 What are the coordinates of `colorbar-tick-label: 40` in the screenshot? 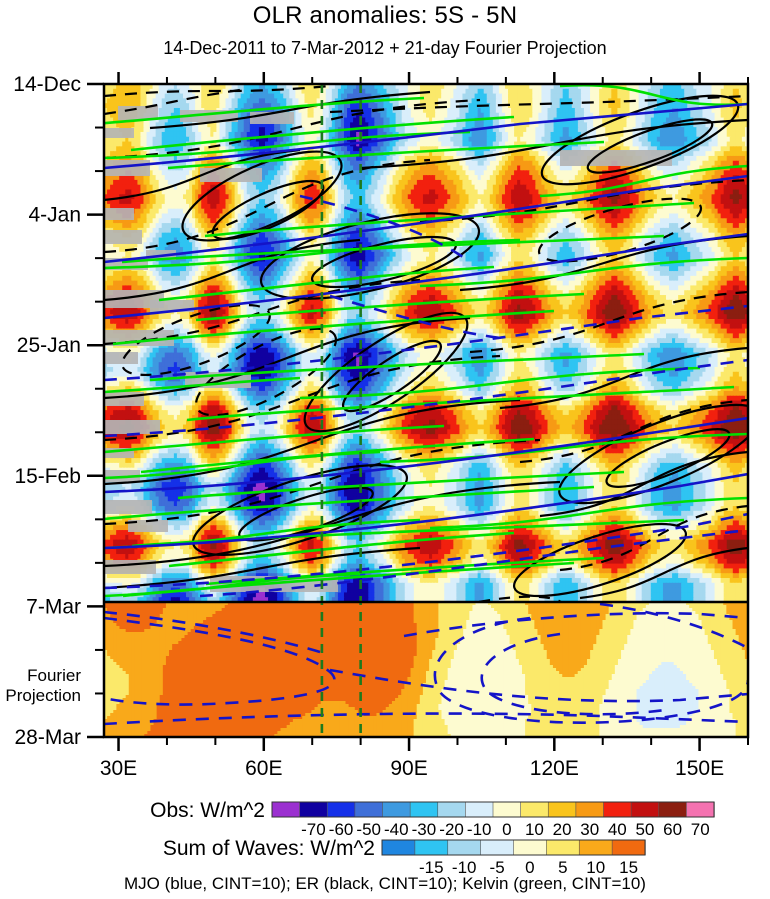 It's located at (617, 829).